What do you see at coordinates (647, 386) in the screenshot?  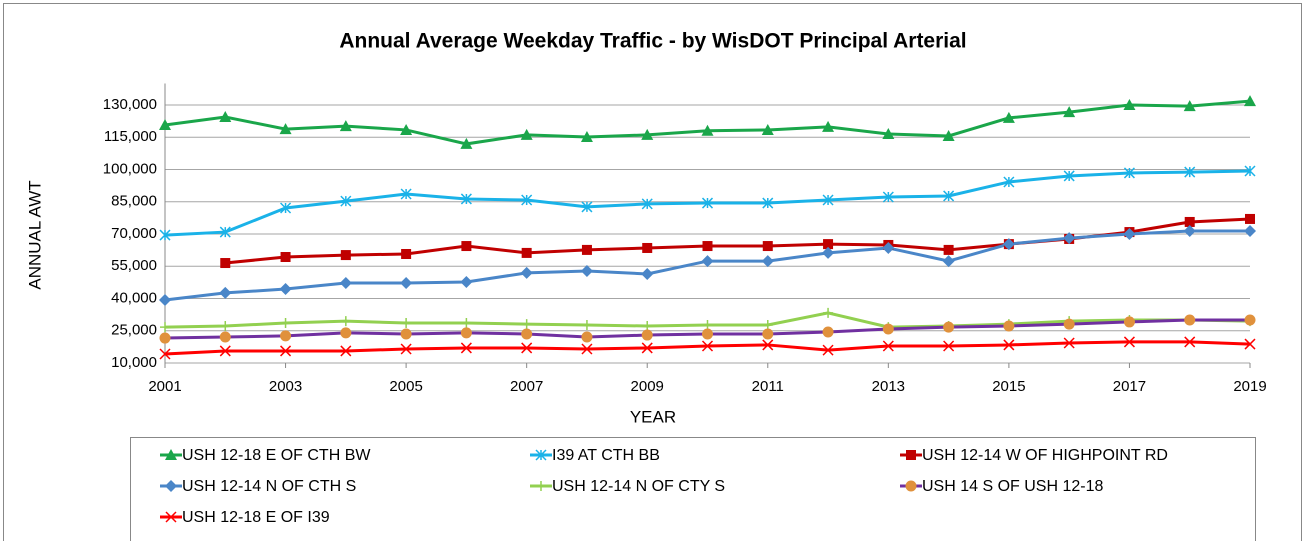 I see `x-tick-label: 2009` at bounding box center [647, 386].